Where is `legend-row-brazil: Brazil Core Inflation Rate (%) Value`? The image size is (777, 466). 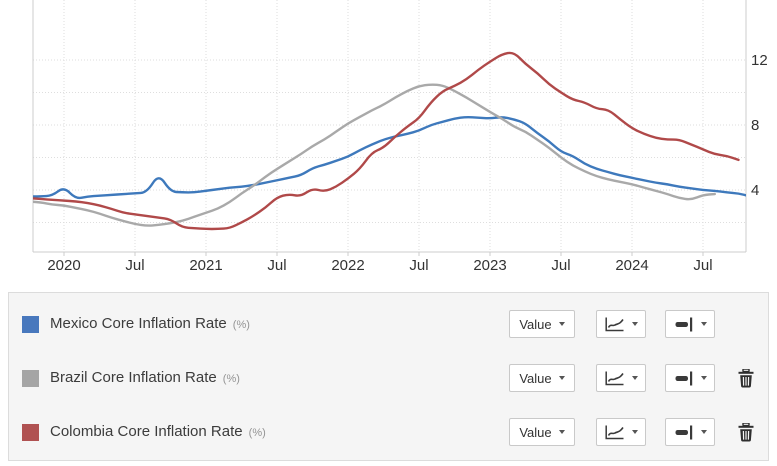 legend-row-brazil: Brazil Core Inflation Rate (%) Value is located at coordinates (388, 378).